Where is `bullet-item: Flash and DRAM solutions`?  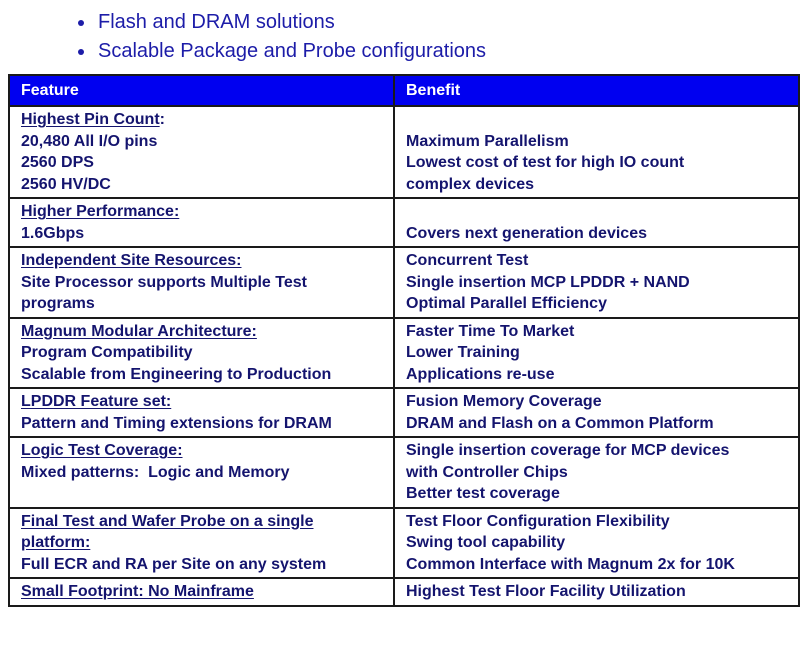 bullet-item: Flash and DRAM solutions is located at coordinates (281, 22).